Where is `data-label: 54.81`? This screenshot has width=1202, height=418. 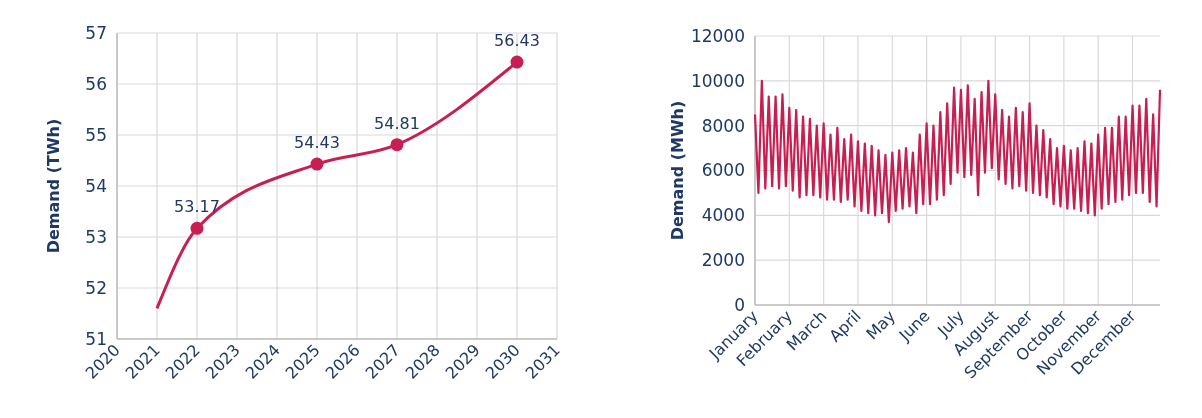
data-label: 54.81 is located at coordinates (397, 123).